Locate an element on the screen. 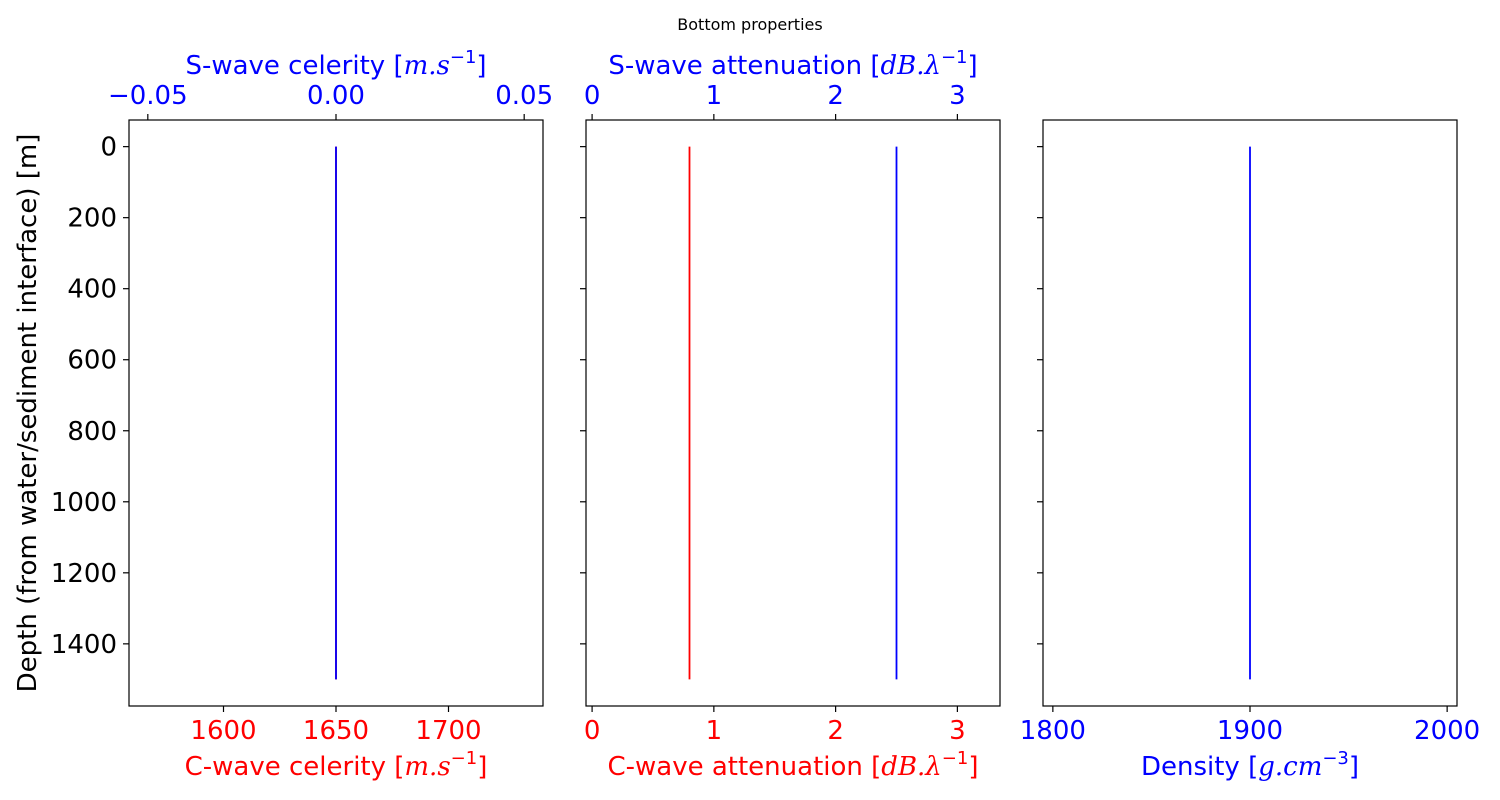  xtick-label-bottom-attenuation-0: 0 is located at coordinates (592, 731).